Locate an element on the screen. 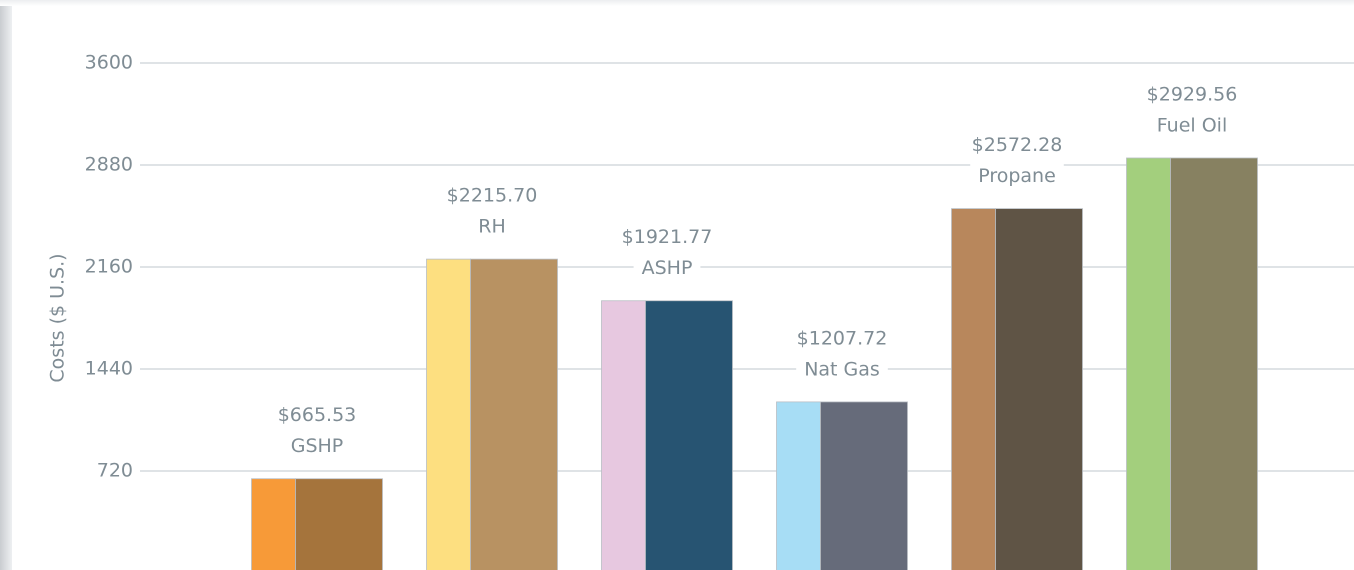 The width and height of the screenshot is (1354, 570). data-label: $665.53 is located at coordinates (317, 415).